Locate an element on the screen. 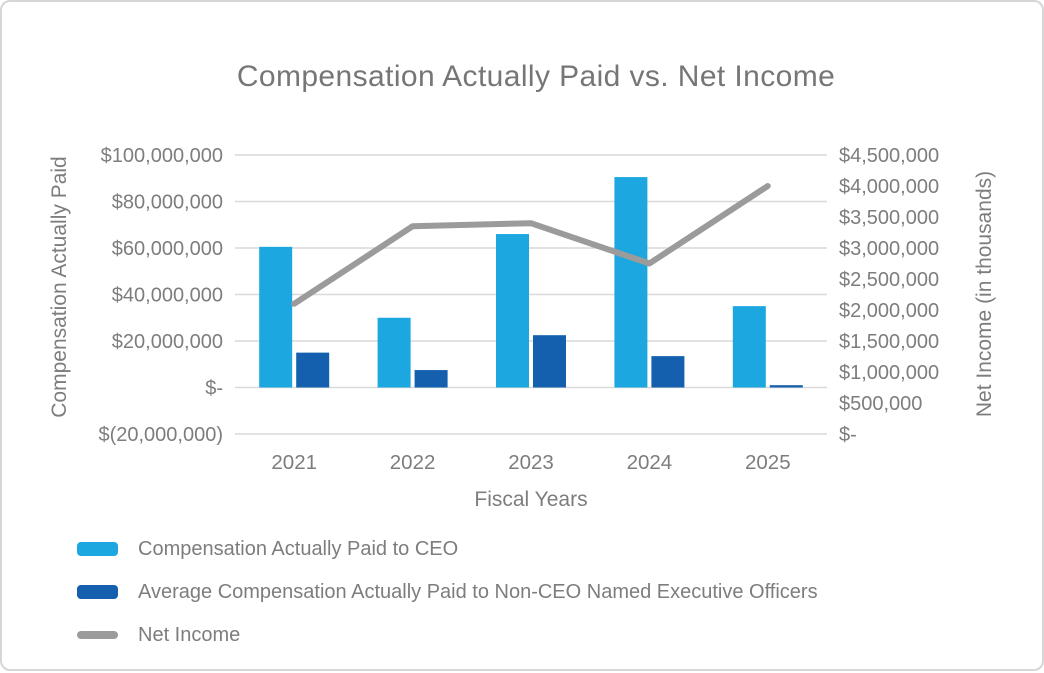  x-axis-tick-label-2024: 2024 is located at coordinates (650, 462).